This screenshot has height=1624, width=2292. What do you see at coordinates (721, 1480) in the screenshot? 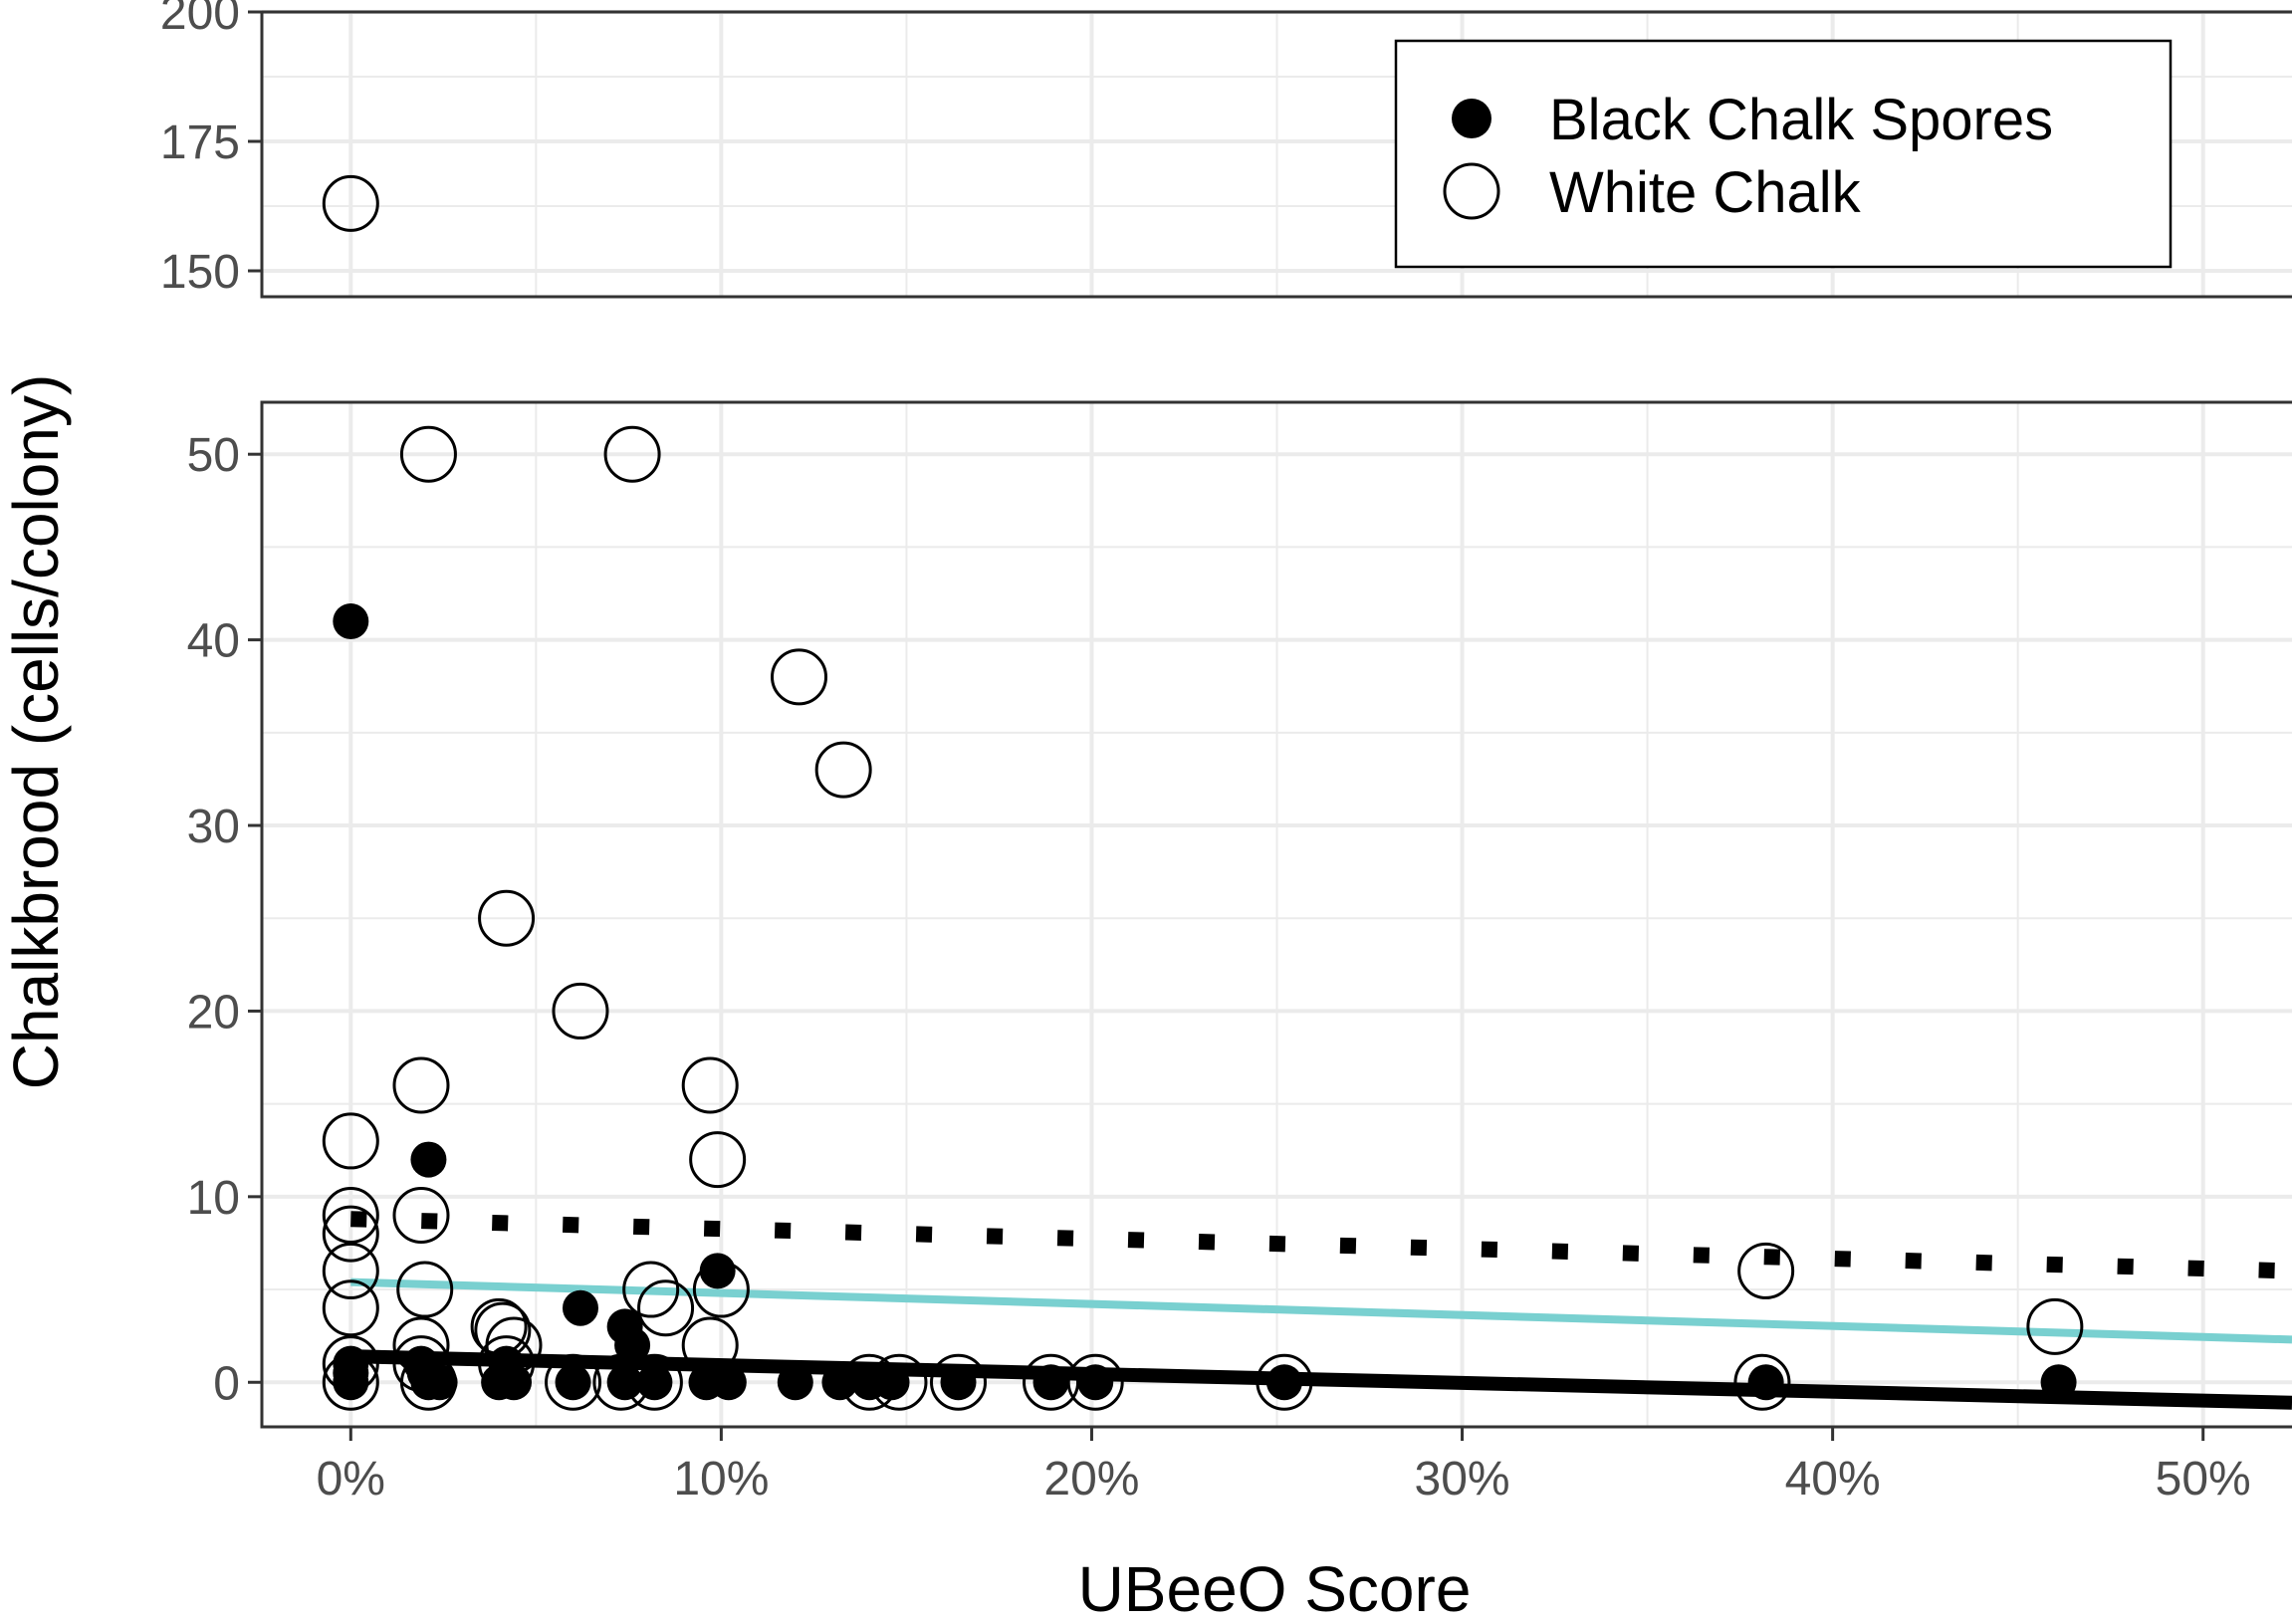
I see `x-tick-label: 10%` at bounding box center [721, 1480].